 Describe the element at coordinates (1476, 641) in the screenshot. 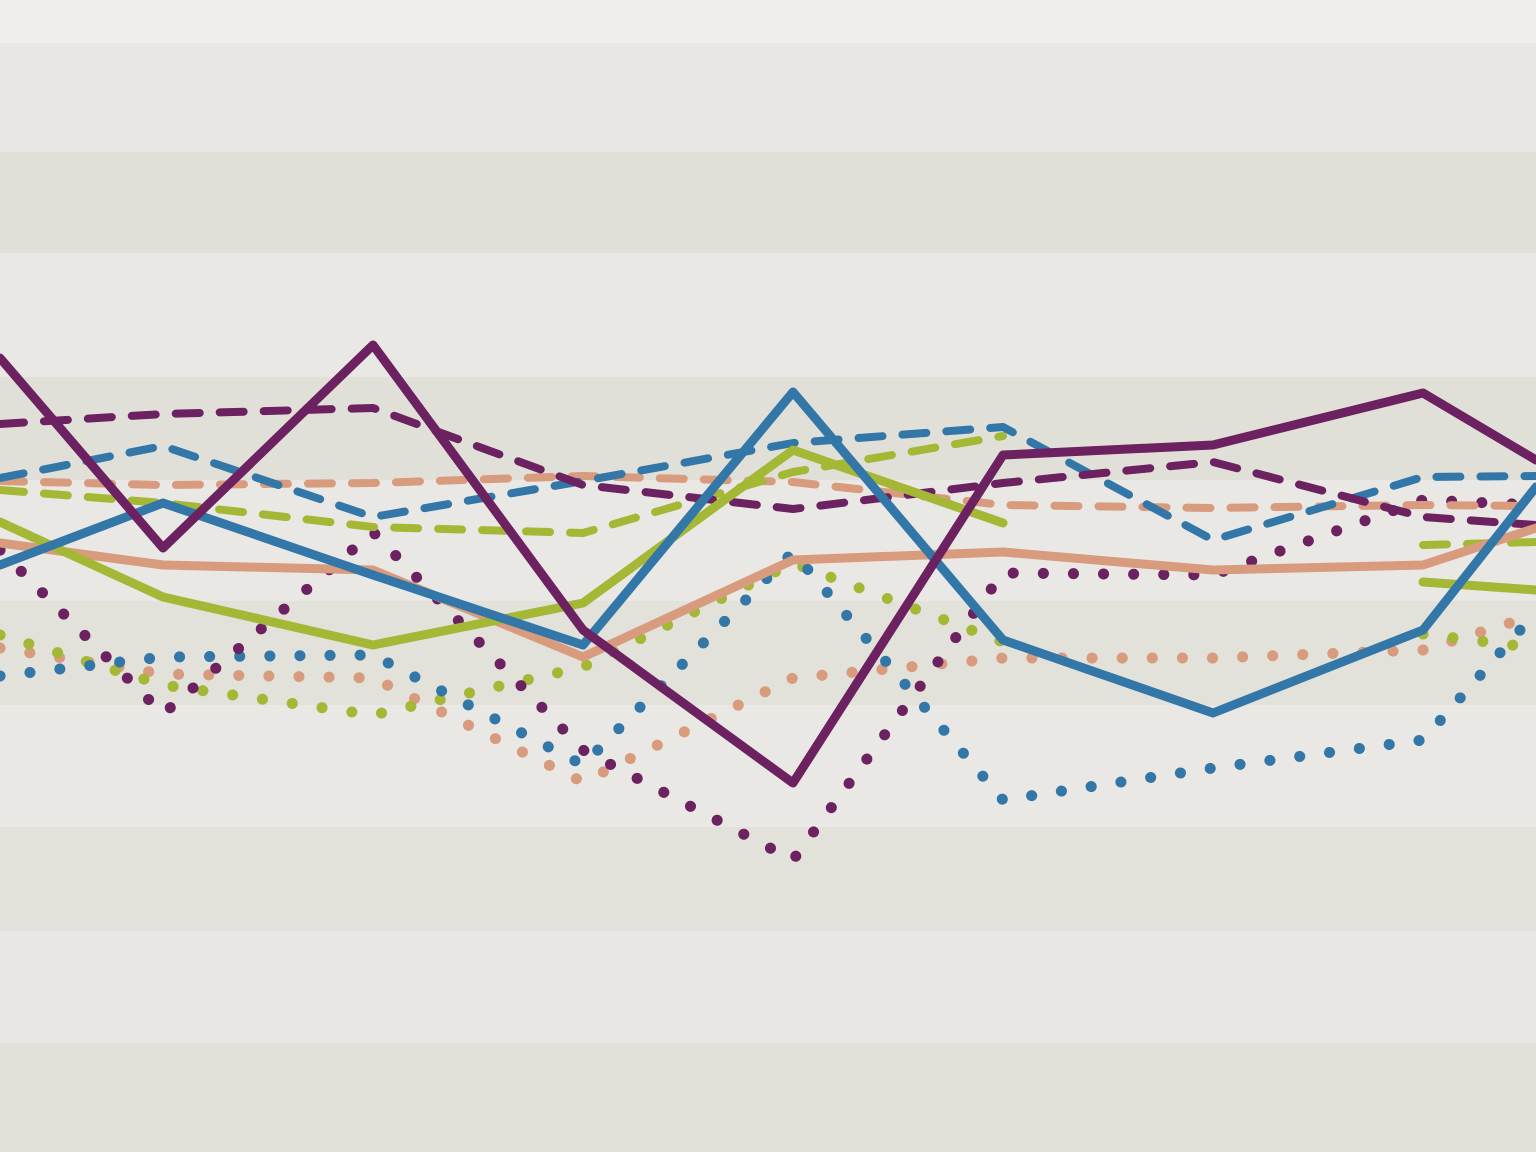

I see `series-olive-dotted-line-part2` at that location.